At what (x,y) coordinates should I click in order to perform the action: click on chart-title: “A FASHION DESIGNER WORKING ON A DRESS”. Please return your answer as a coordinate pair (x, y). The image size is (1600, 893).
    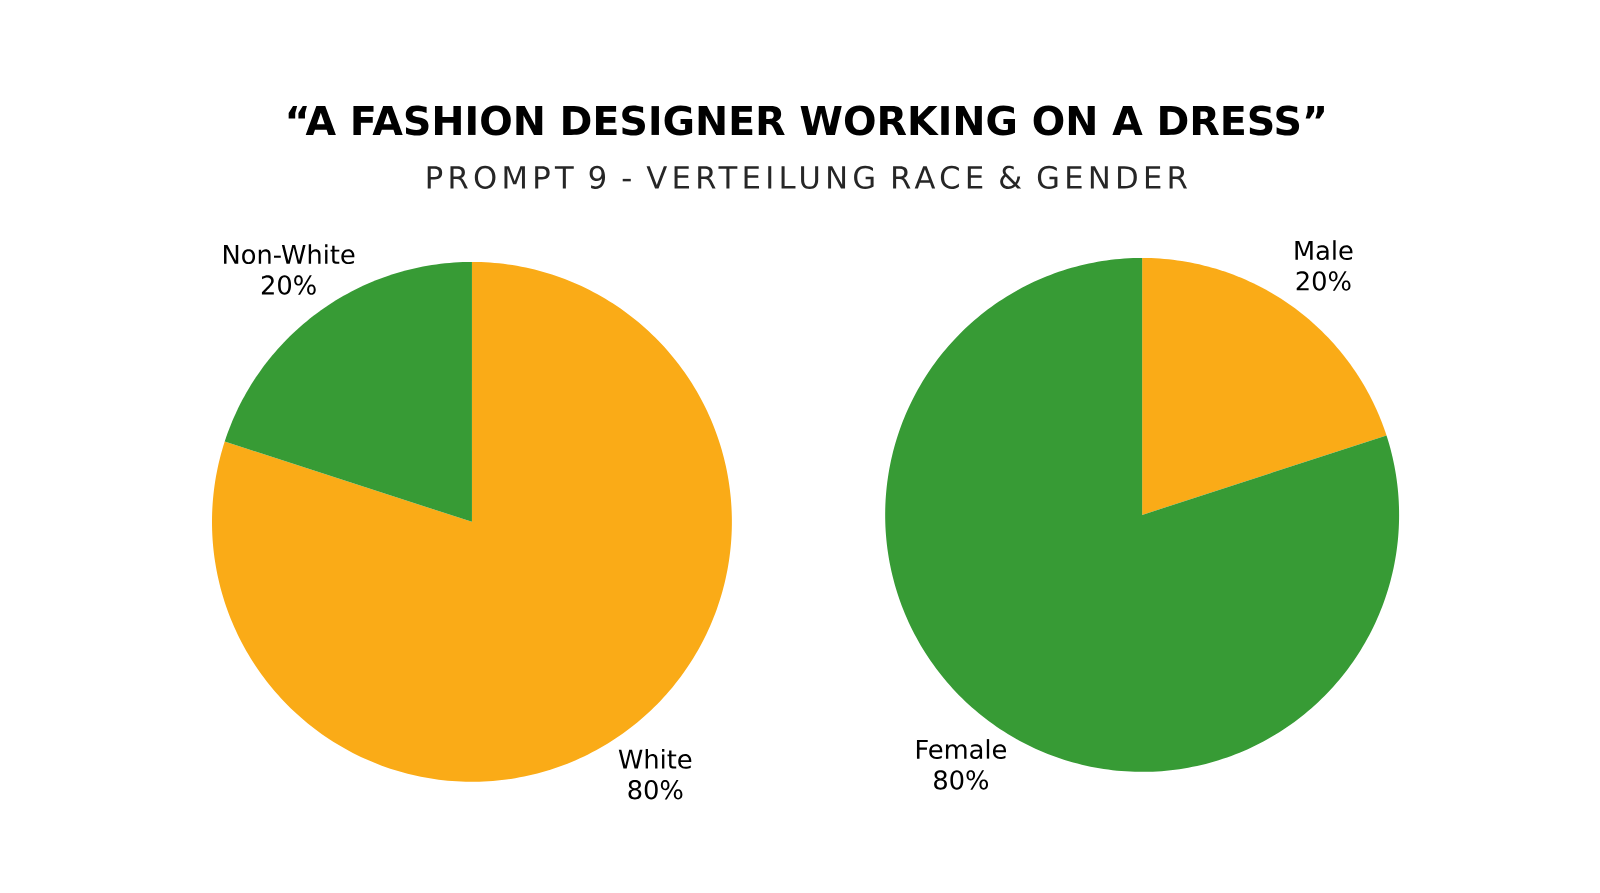
    Looking at the image, I should click on (806, 120).